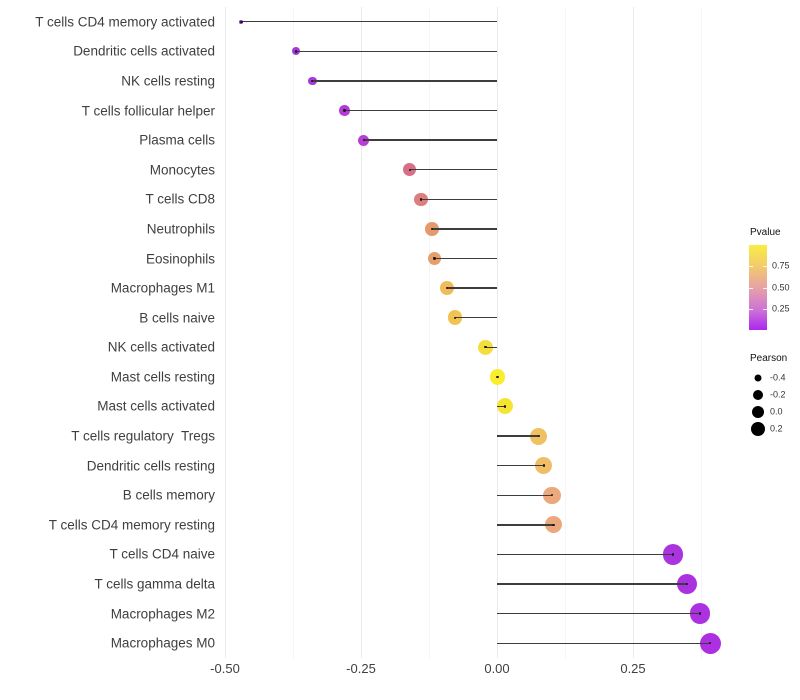 This screenshot has height=700, width=800. What do you see at coordinates (154, 584) in the screenshot?
I see `y-axis-label: T cells gamma delta` at bounding box center [154, 584].